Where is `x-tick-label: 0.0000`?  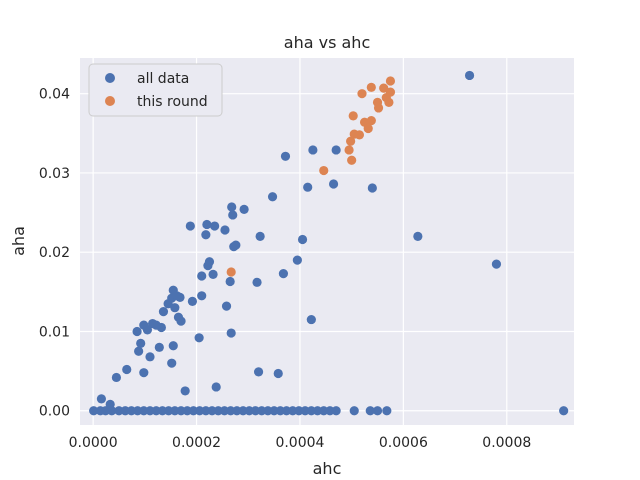
x-tick-label: 0.0000 is located at coordinates (93, 443).